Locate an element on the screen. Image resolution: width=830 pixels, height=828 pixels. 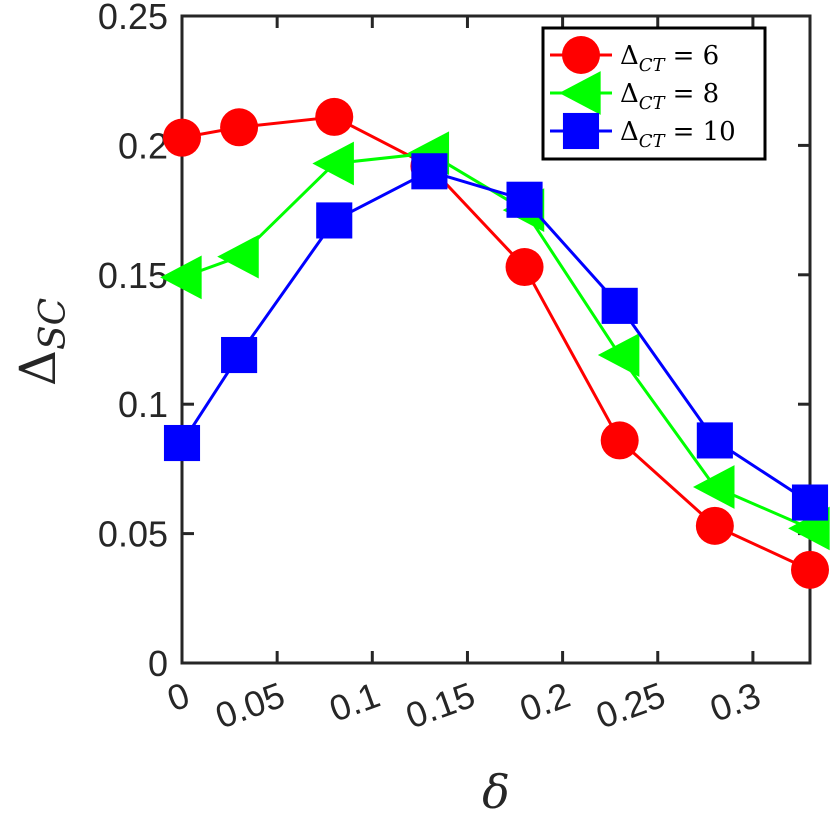
y-tick-label: 0.25 is located at coordinates (133, 18).